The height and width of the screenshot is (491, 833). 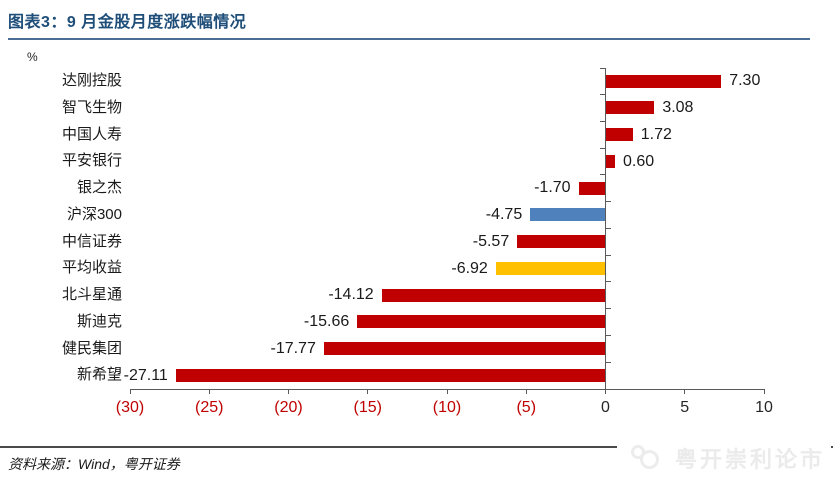 I want to click on zero-axis-line, so click(x=605, y=228).